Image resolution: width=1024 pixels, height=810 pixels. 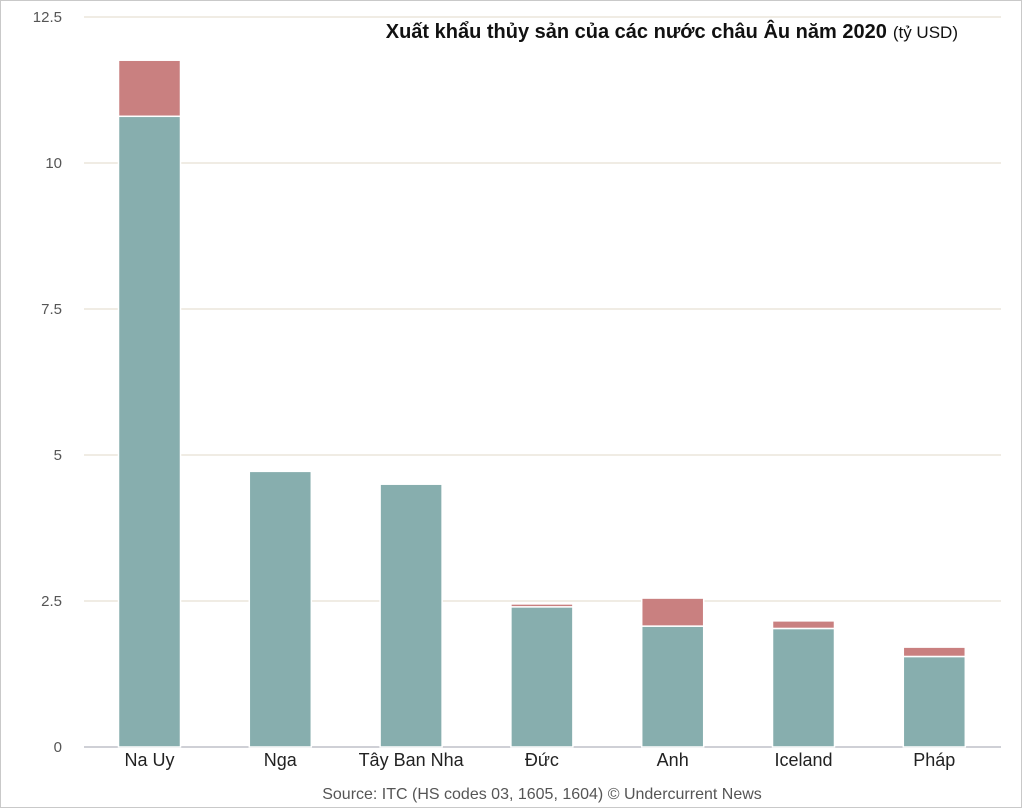 I want to click on y-axis-tick-labels: 0 2.5 5 7.5 10 12.5, so click(x=47, y=382).